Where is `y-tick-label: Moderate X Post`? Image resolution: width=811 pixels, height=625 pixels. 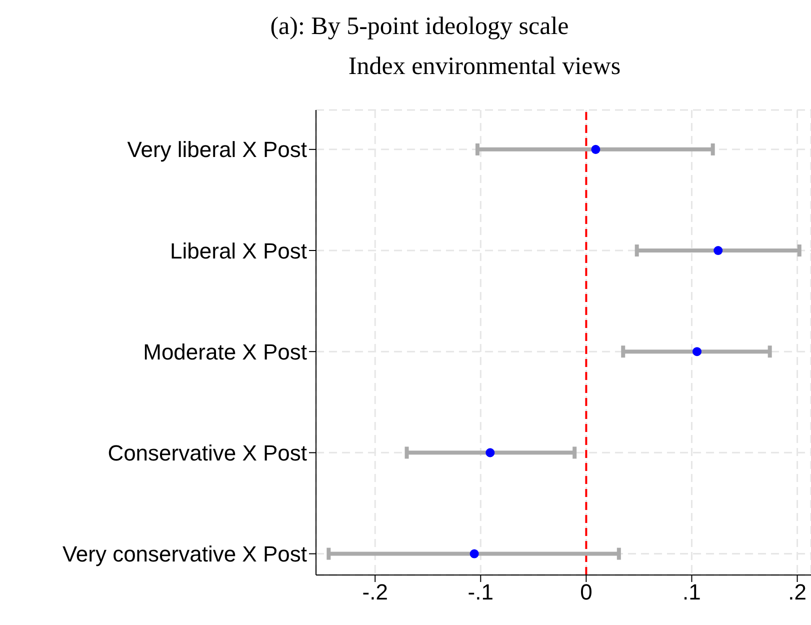 y-tick-label: Moderate X Post is located at coordinates (225, 351).